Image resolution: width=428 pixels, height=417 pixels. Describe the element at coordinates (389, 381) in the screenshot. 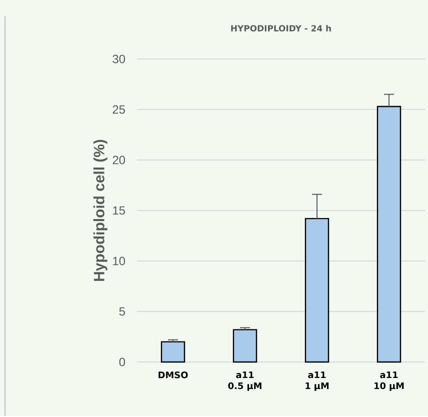

I see `x-tick-label: a11 10 µM` at that location.